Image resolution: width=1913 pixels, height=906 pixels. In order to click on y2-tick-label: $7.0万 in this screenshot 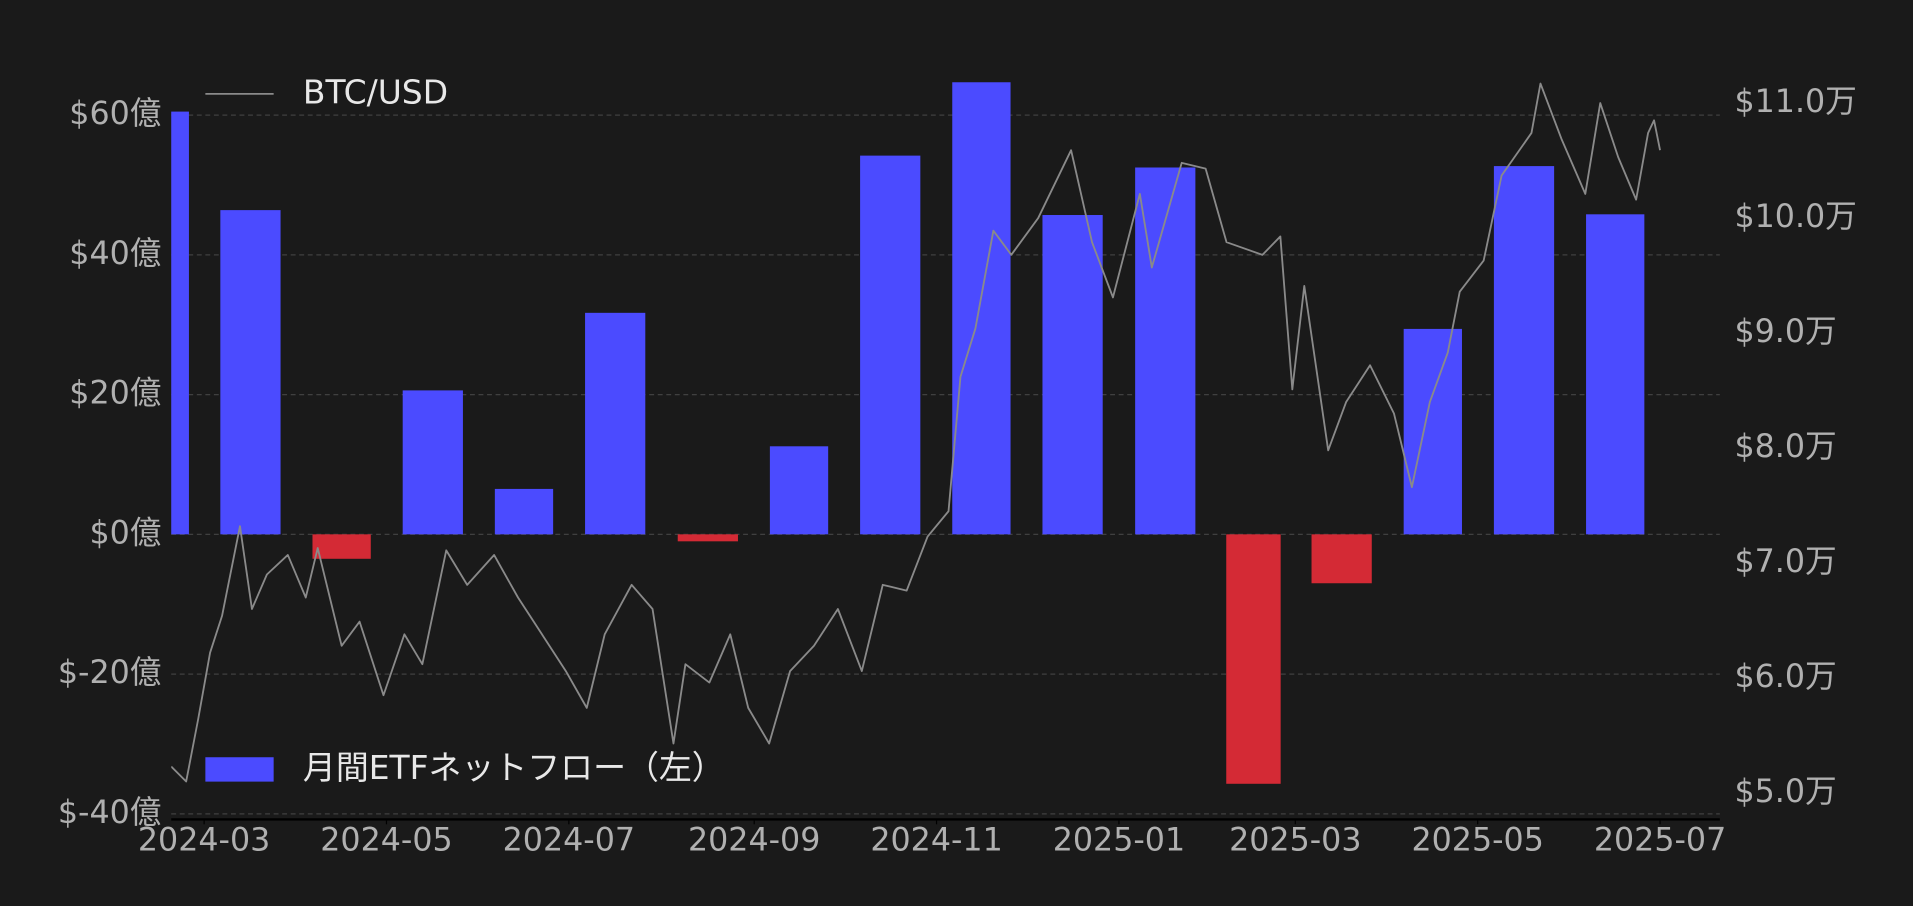, I will do `click(1785, 562)`.